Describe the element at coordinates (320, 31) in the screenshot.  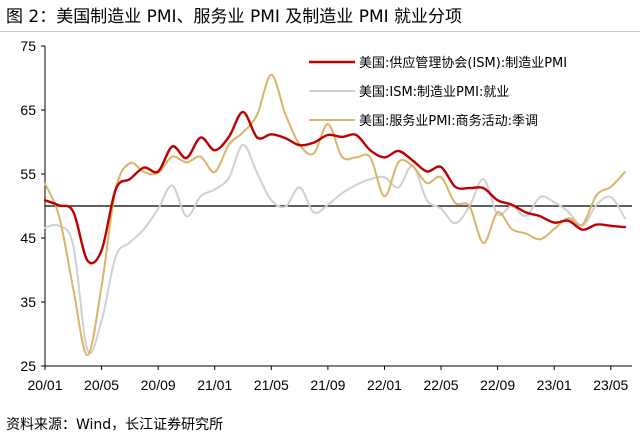
I see `title-divider` at that location.